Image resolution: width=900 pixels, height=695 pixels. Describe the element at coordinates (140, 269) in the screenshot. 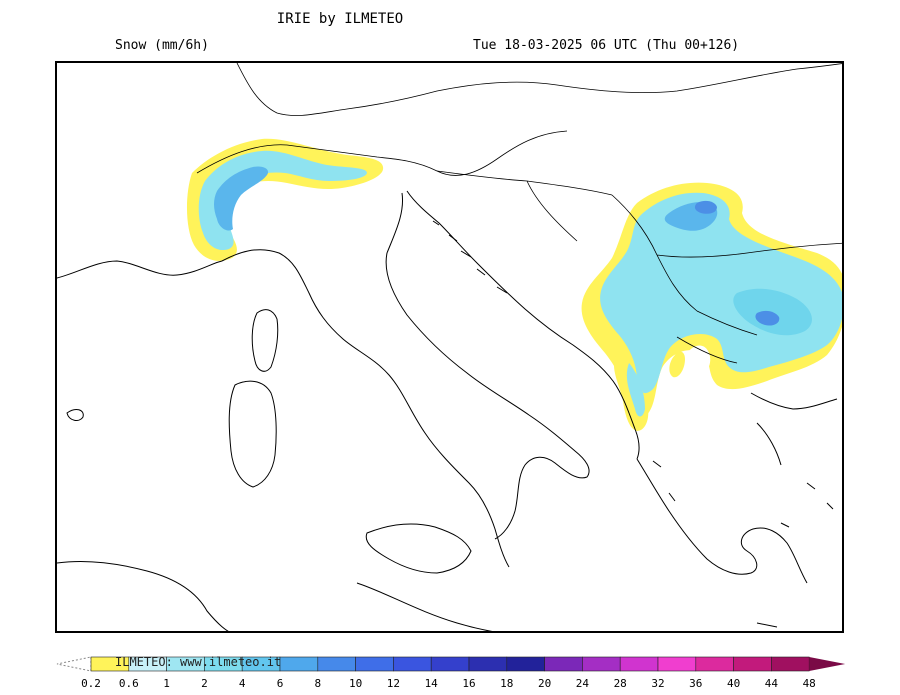

I see `coast-france` at that location.